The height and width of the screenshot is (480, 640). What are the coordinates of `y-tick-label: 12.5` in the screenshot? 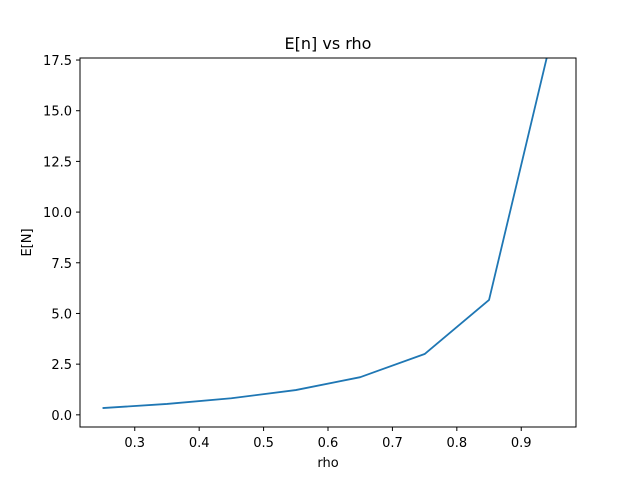 It's located at (57, 162).